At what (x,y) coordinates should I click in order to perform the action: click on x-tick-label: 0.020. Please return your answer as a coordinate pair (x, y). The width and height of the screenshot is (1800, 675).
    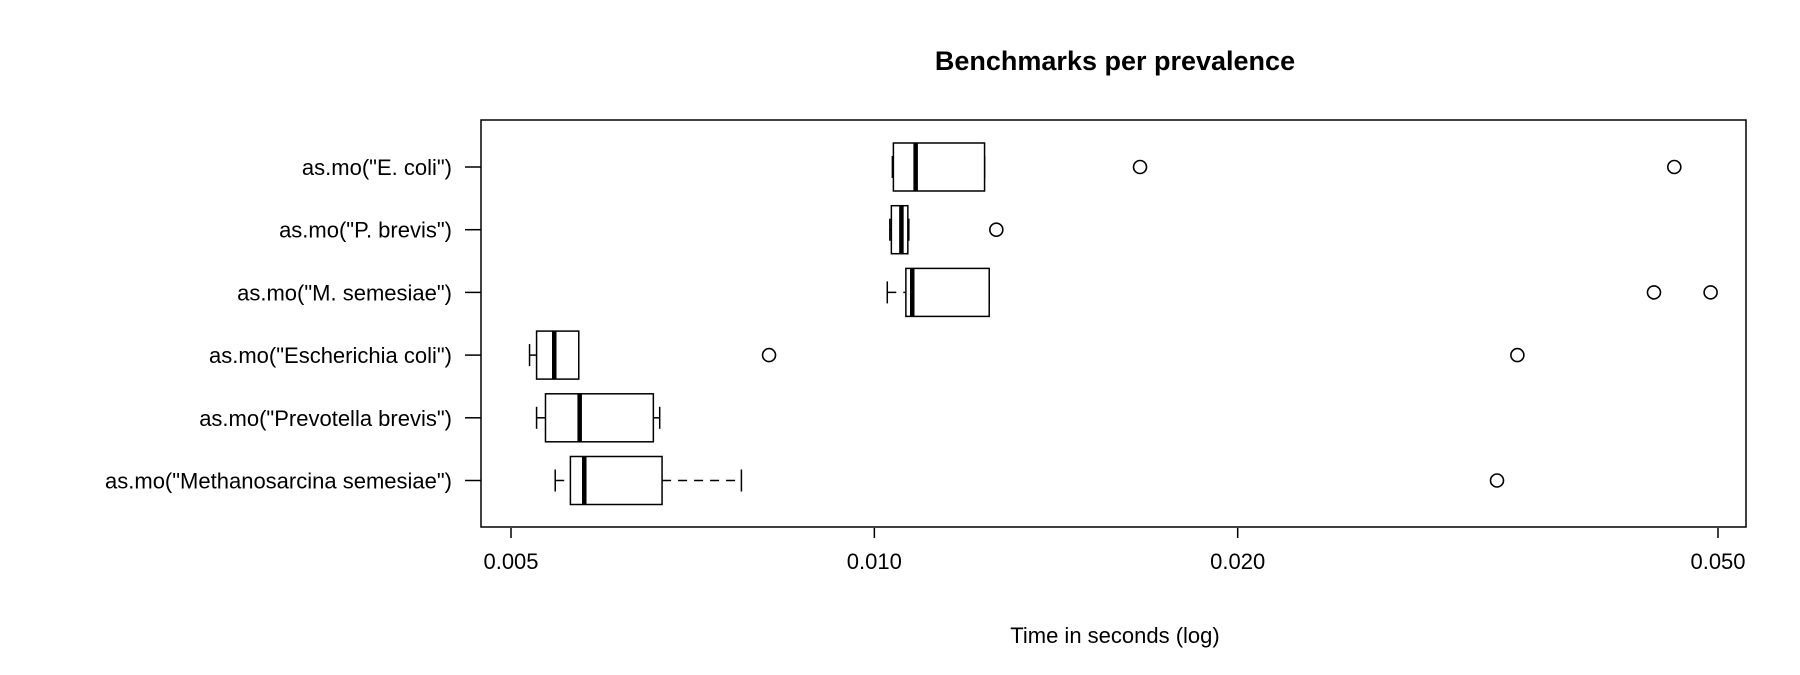
    Looking at the image, I should click on (1237, 561).